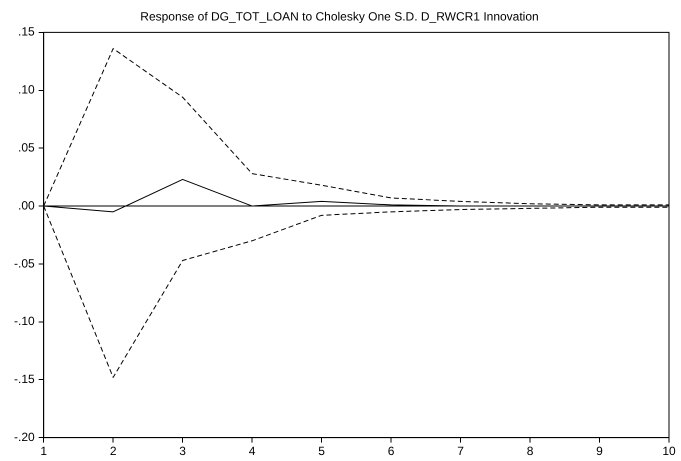  What do you see at coordinates (24, 263) in the screenshot?
I see `y-tick-label: -.05` at bounding box center [24, 263].